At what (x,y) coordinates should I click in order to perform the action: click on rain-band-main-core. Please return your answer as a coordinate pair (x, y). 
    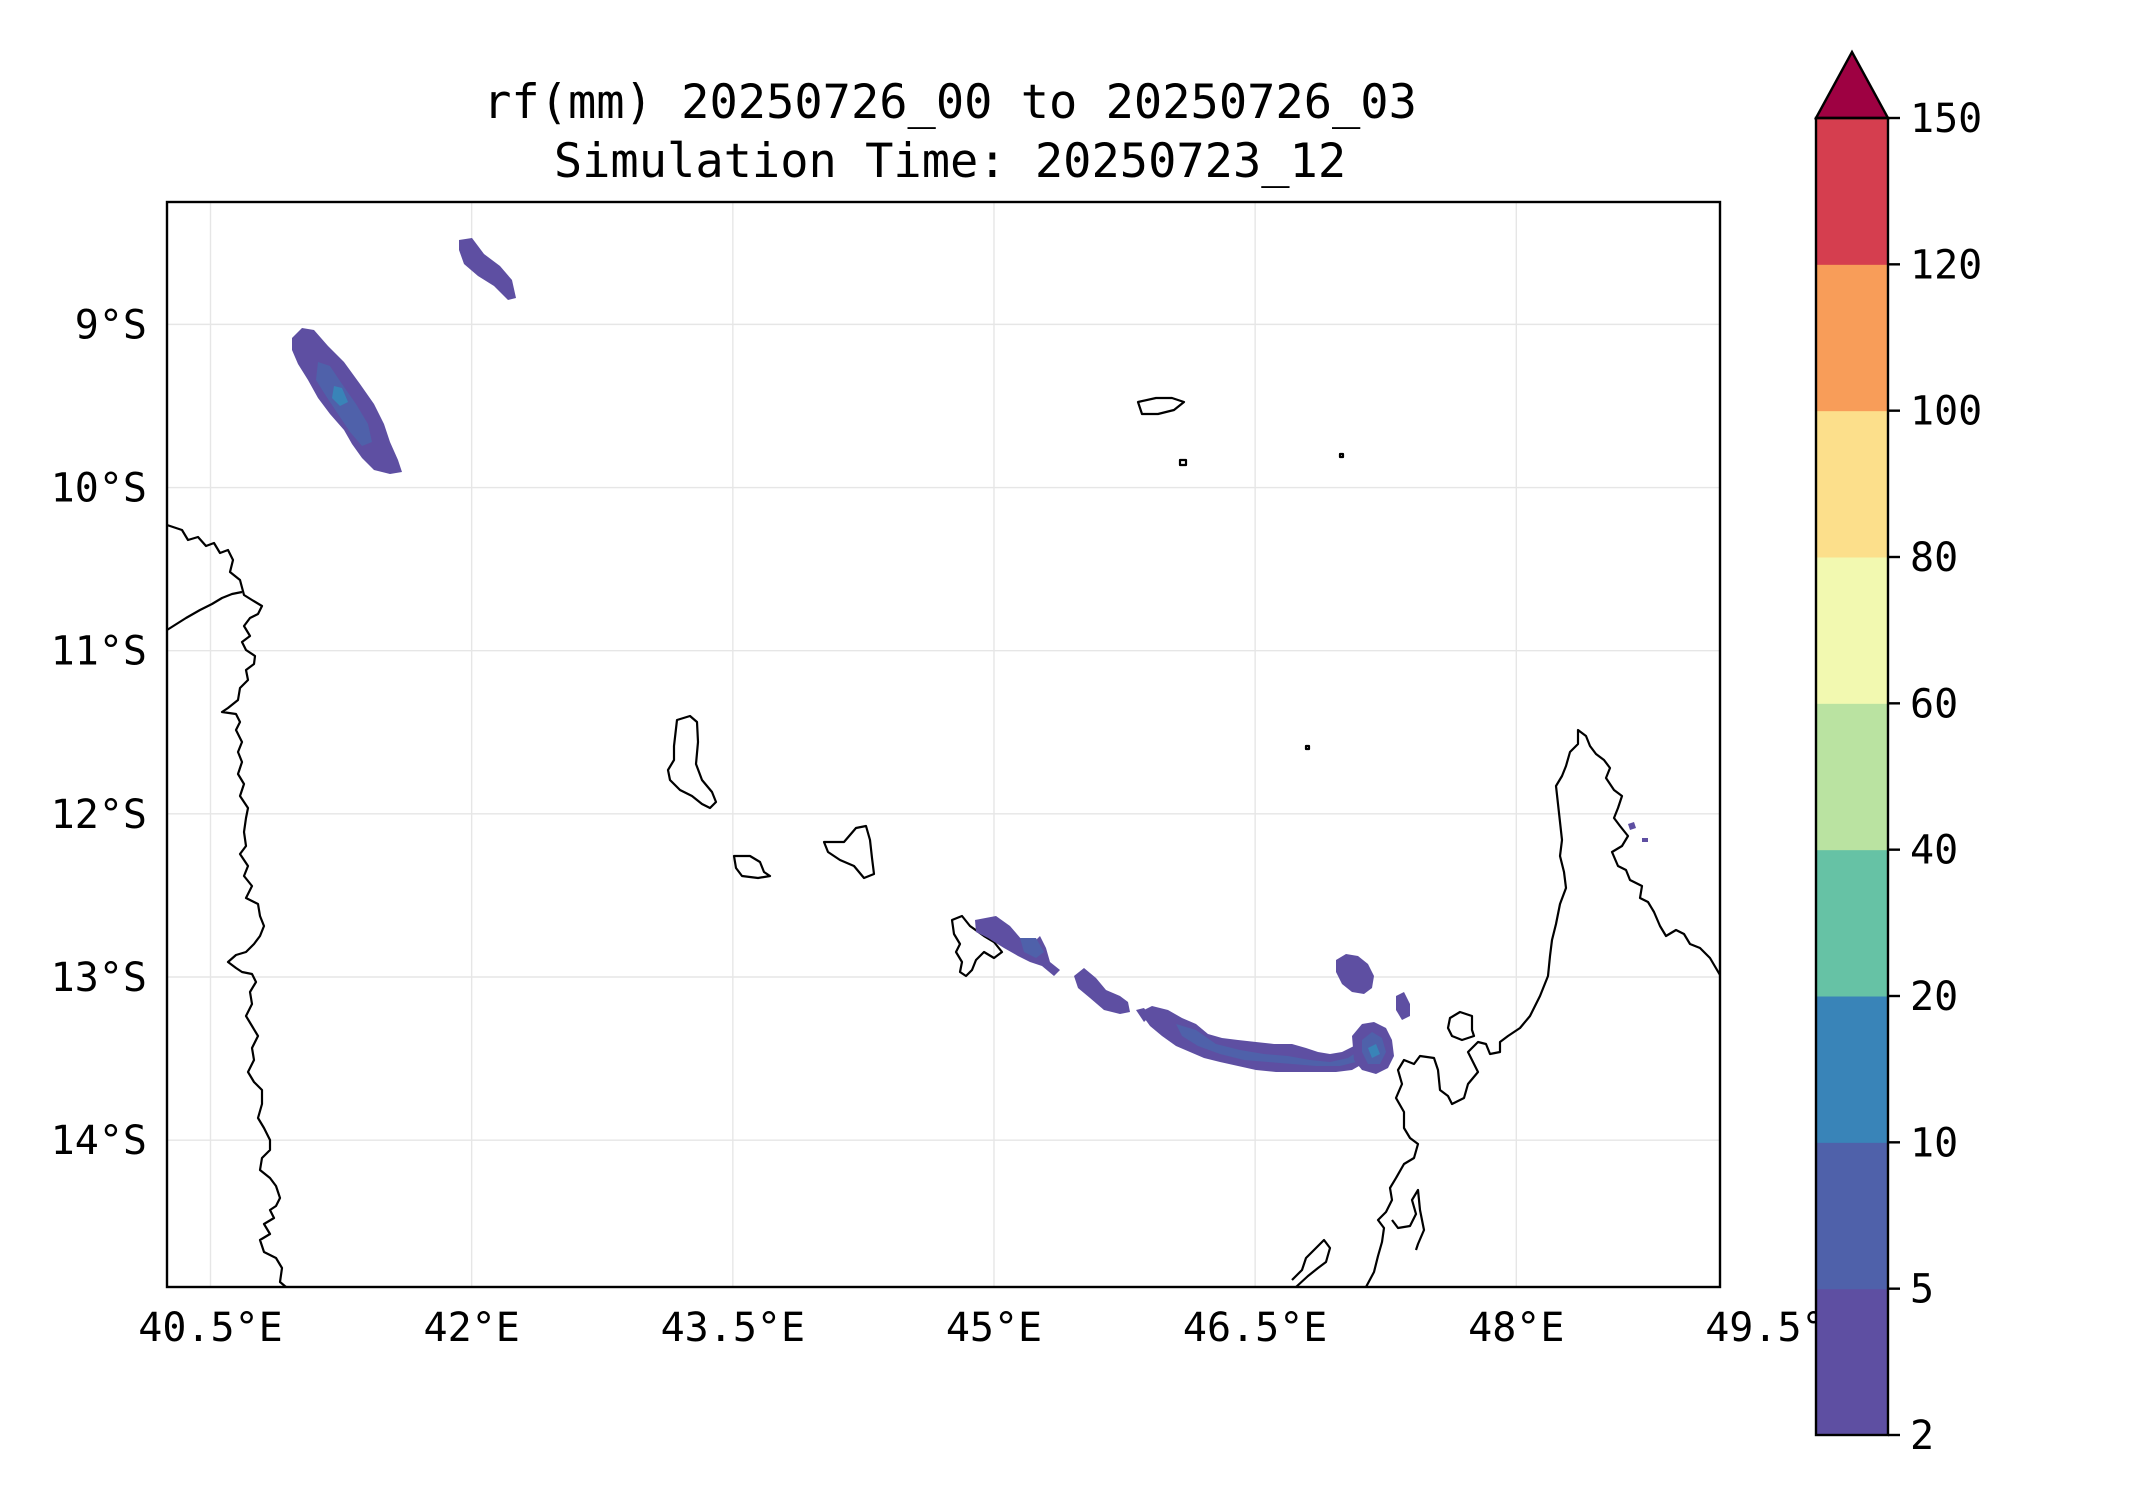
    Looking at the image, I should click on (1268, 1045).